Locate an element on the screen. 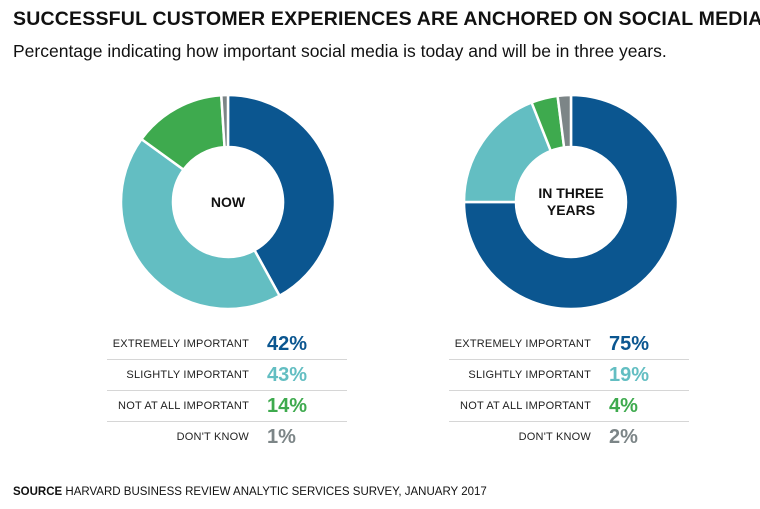 Image resolution: width=760 pixels, height=509 pixels. donut-svg-three-years is located at coordinates (571, 202).